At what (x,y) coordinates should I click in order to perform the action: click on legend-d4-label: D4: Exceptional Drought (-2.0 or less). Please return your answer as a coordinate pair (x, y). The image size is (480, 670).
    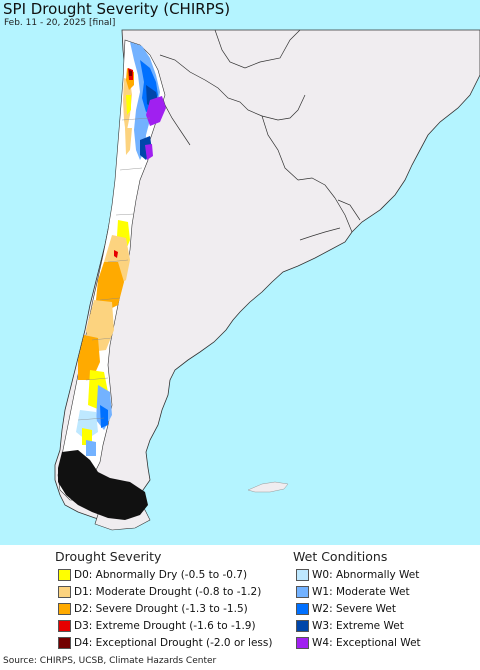
    Looking at the image, I should click on (173, 642).